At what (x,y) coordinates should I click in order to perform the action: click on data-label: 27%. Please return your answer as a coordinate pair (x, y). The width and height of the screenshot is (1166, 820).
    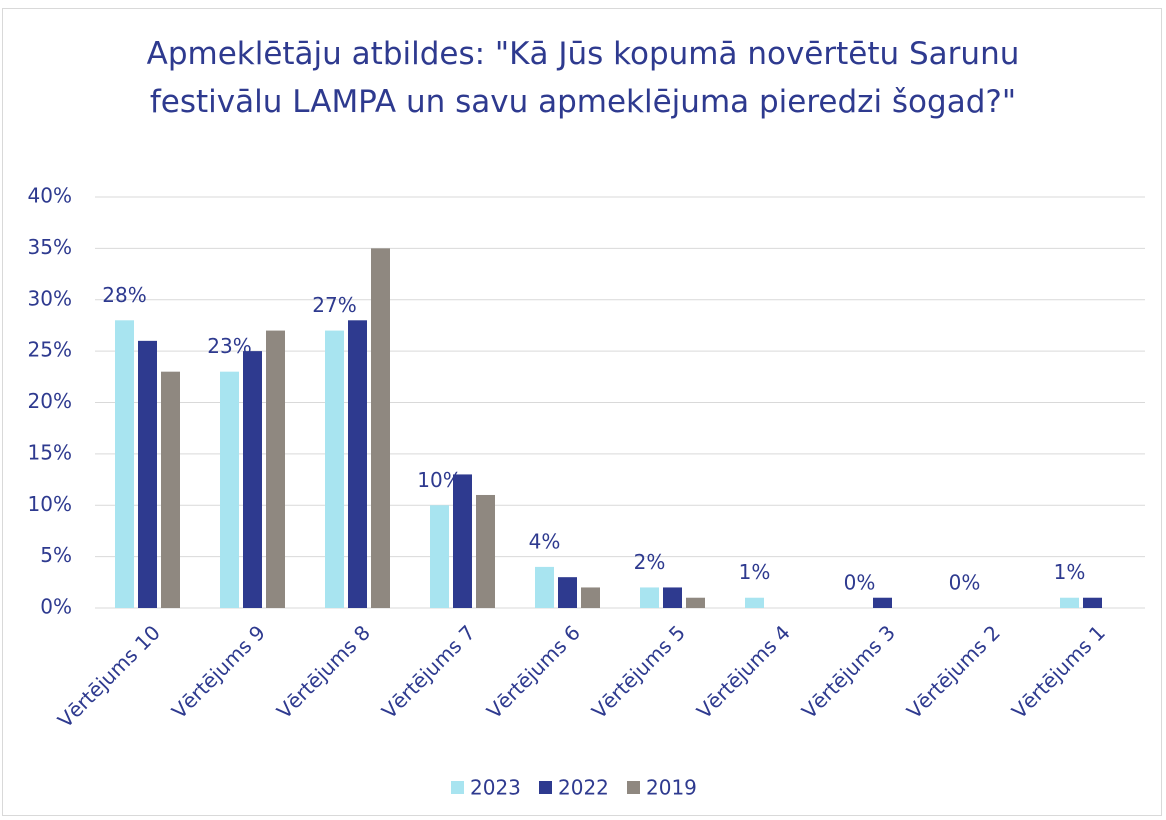
    Looking at the image, I should click on (334, 305).